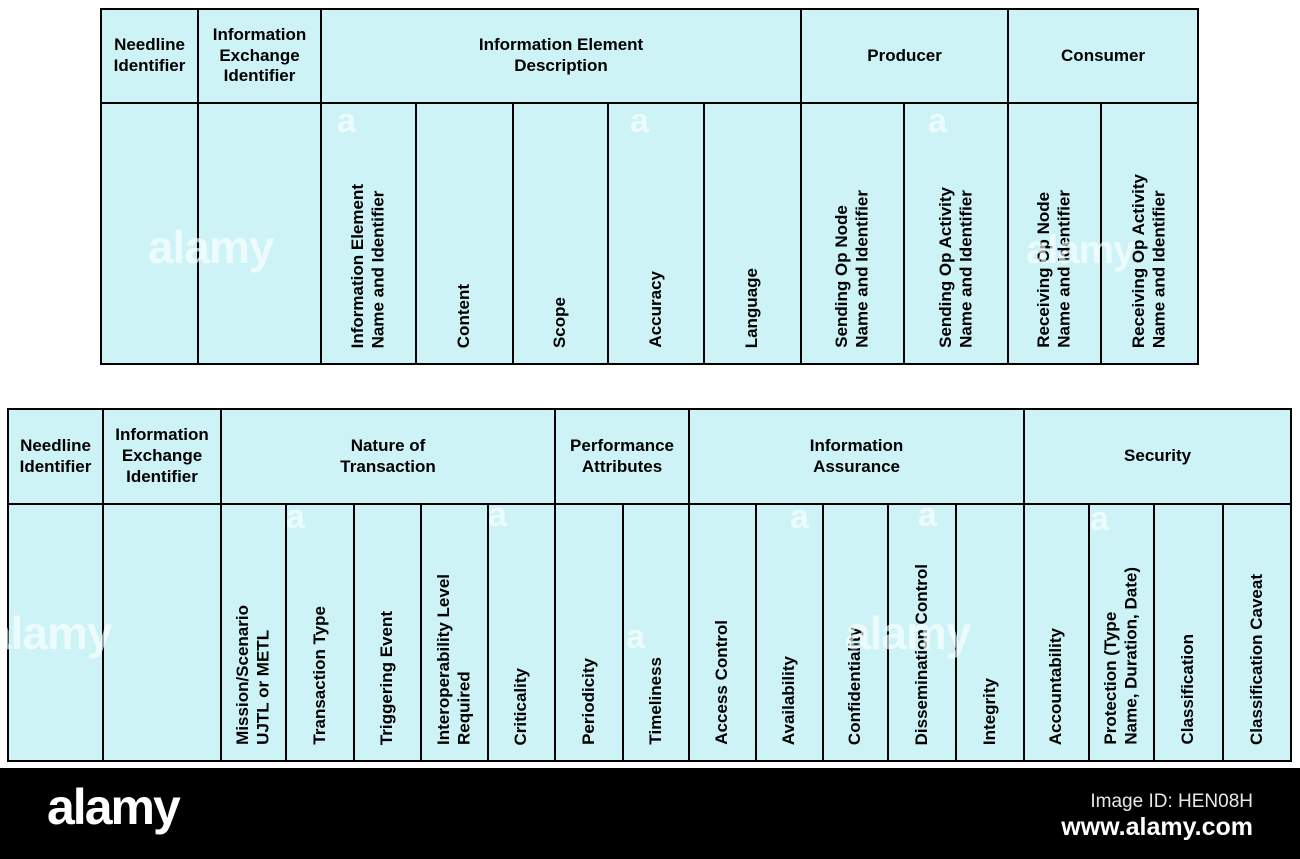 The height and width of the screenshot is (859, 1300). Describe the element at coordinates (560, 322) in the screenshot. I see `t1-col-label: Scope` at that location.